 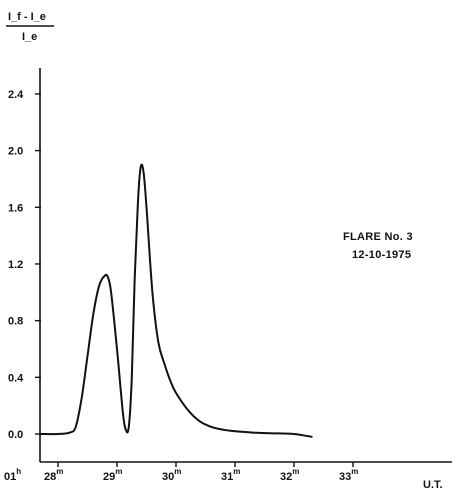 I want to click on x-tick-label: 30m, so click(x=171, y=475).